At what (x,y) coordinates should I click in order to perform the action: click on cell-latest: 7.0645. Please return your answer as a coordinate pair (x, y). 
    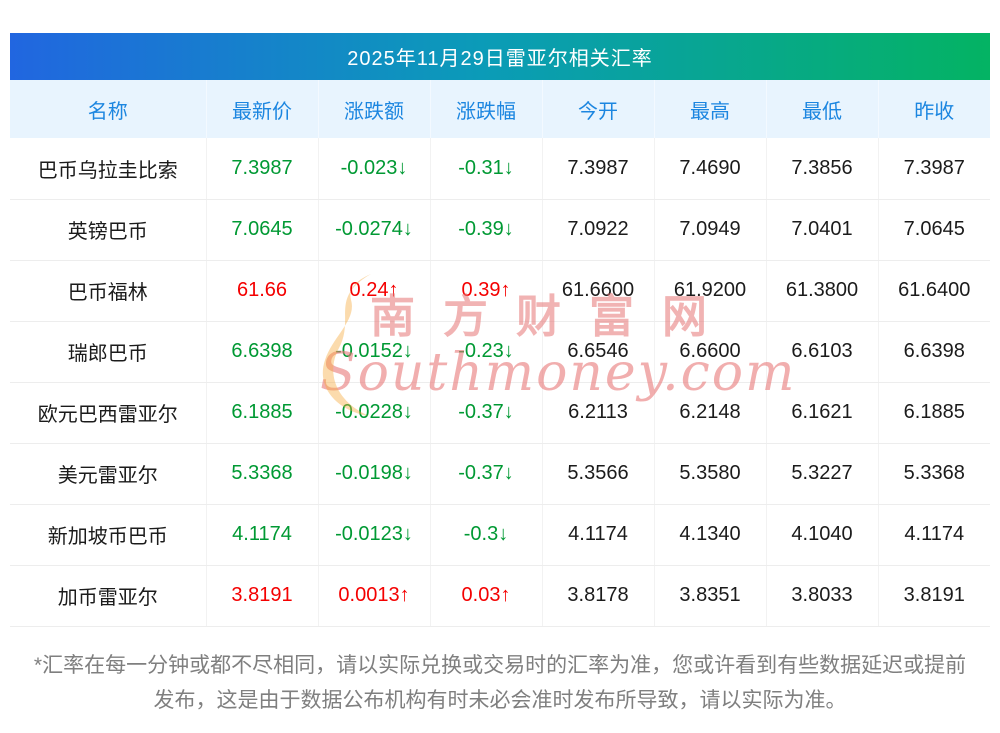
    Looking at the image, I should click on (262, 230).